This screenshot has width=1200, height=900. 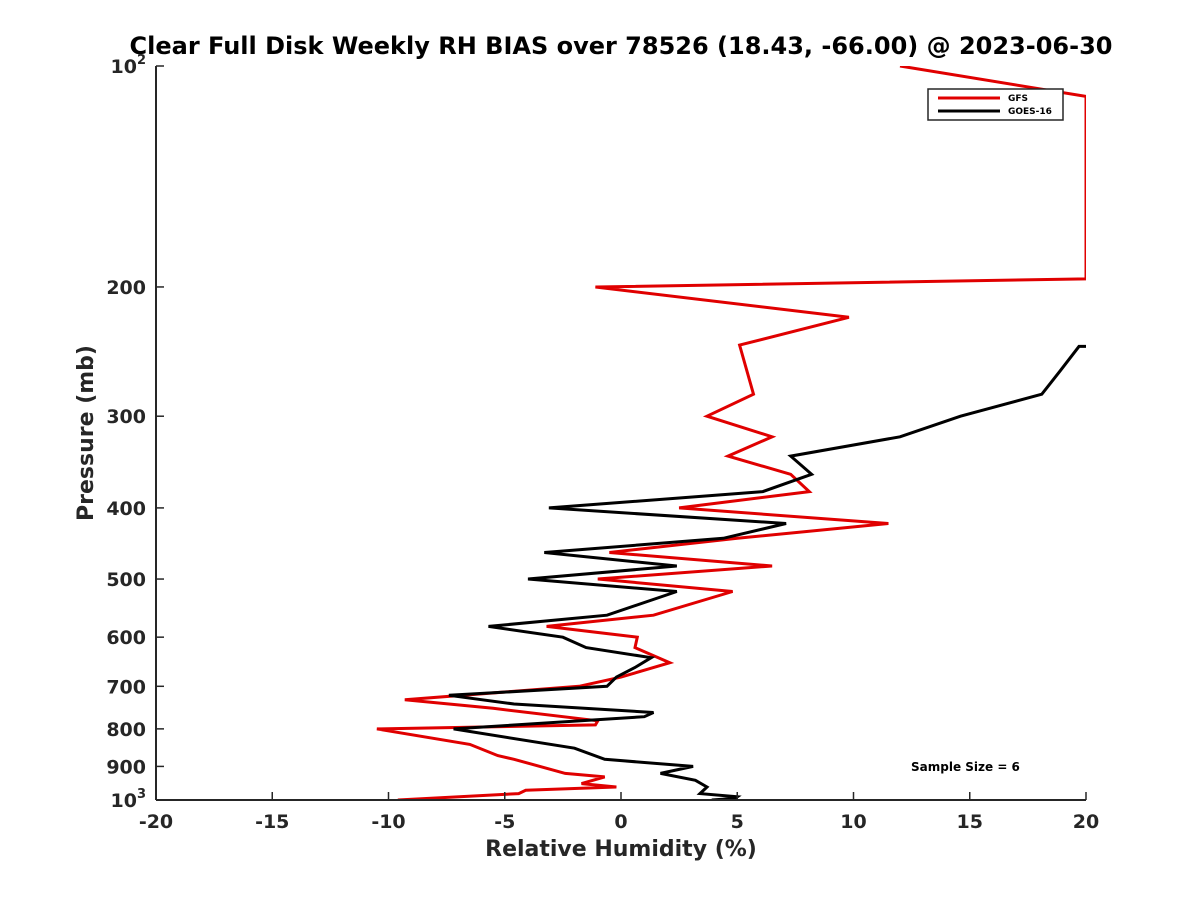 I want to click on x-tick-label: 5, so click(x=737, y=822).